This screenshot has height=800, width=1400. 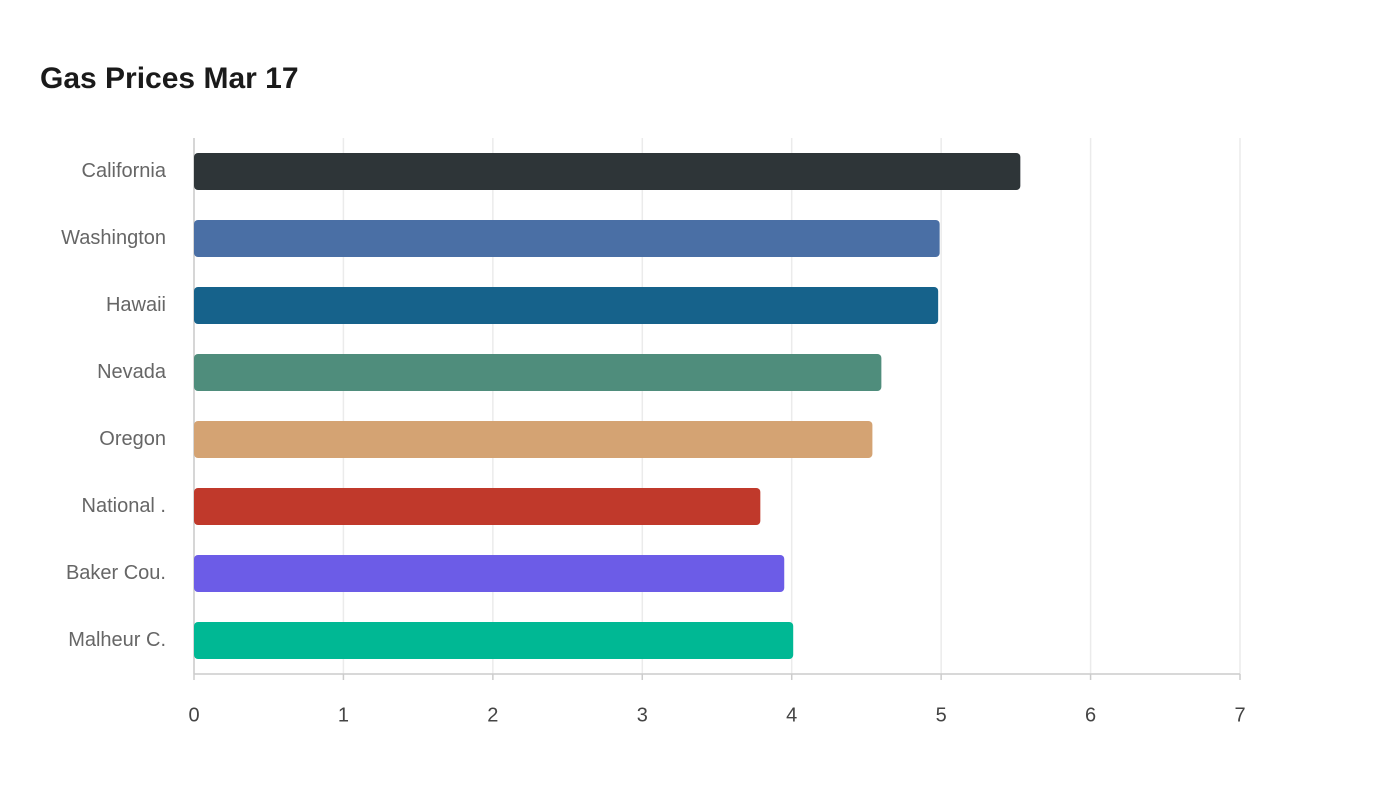 What do you see at coordinates (132, 439) in the screenshot?
I see `y-tick-label: Oregon` at bounding box center [132, 439].